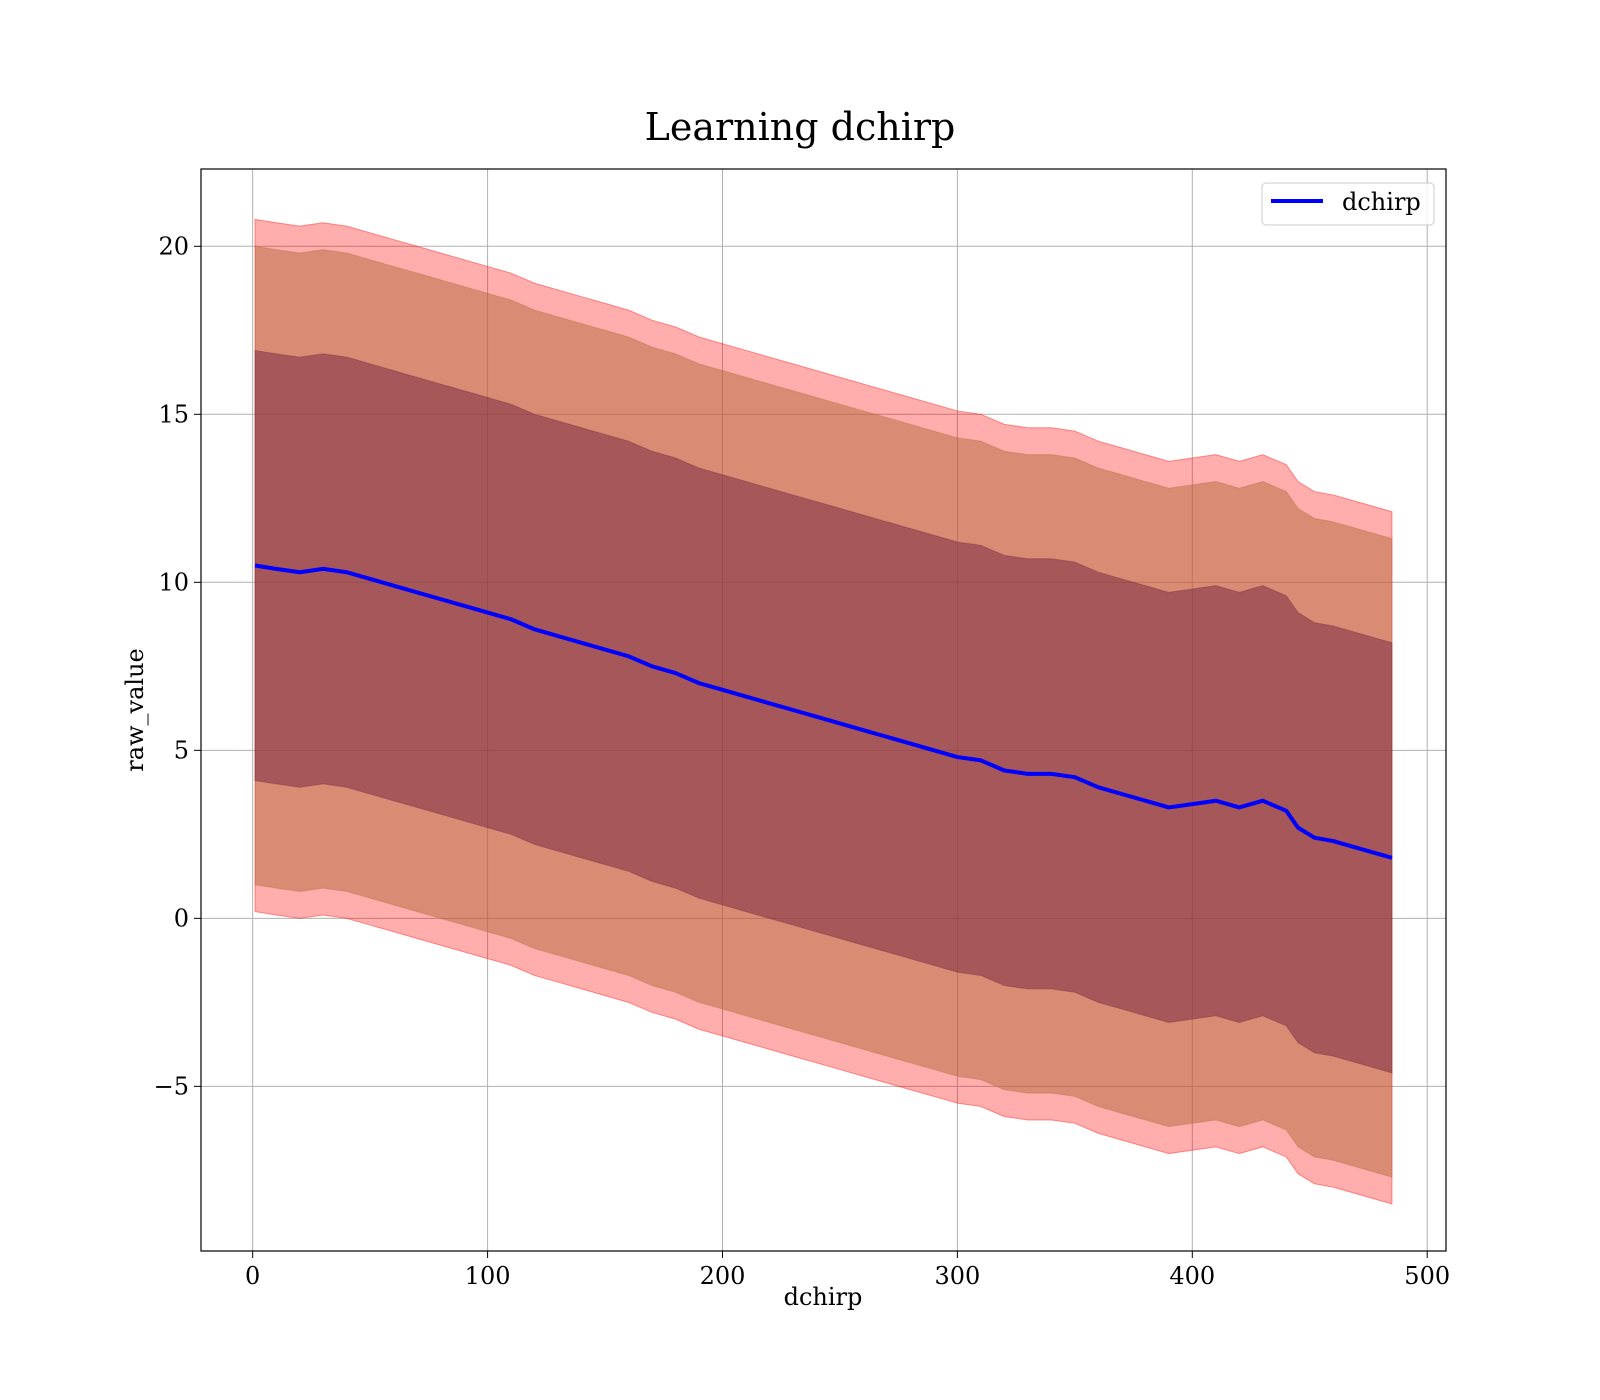 The width and height of the screenshot is (1600, 1400). Describe the element at coordinates (181, 750) in the screenshot. I see `y-tick-label: 5` at that location.